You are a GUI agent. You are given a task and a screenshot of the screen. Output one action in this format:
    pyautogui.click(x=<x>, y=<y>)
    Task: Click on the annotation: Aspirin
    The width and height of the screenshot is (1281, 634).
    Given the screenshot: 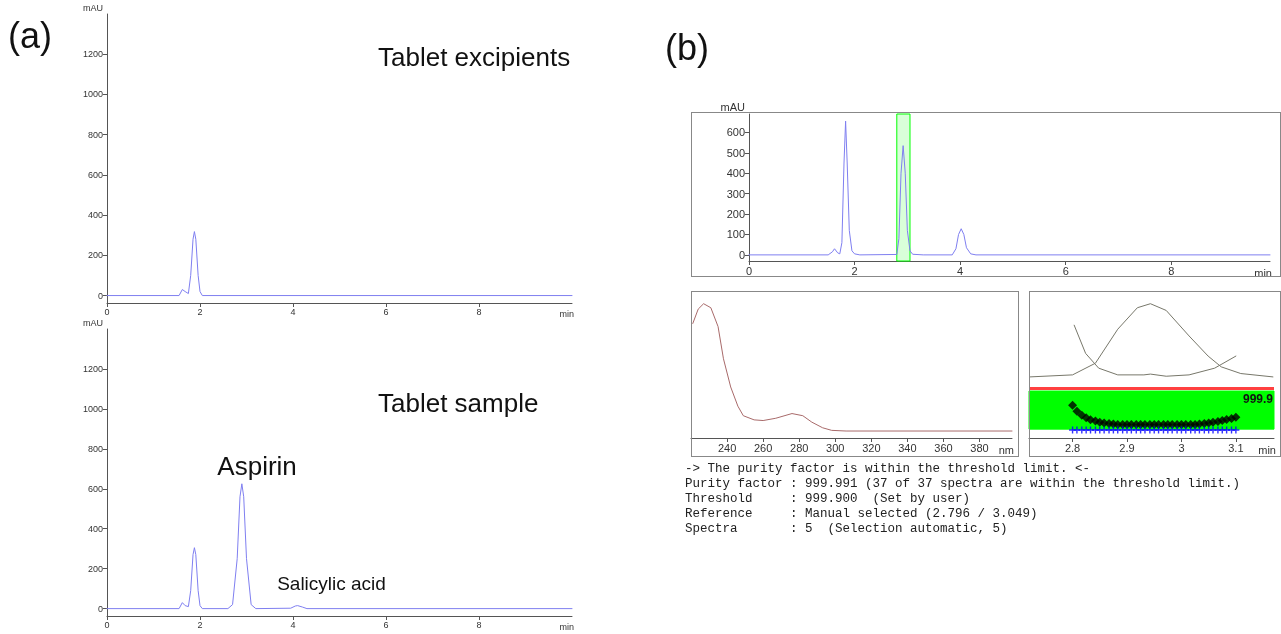 What is the action you would take?
    pyautogui.click(x=257, y=465)
    